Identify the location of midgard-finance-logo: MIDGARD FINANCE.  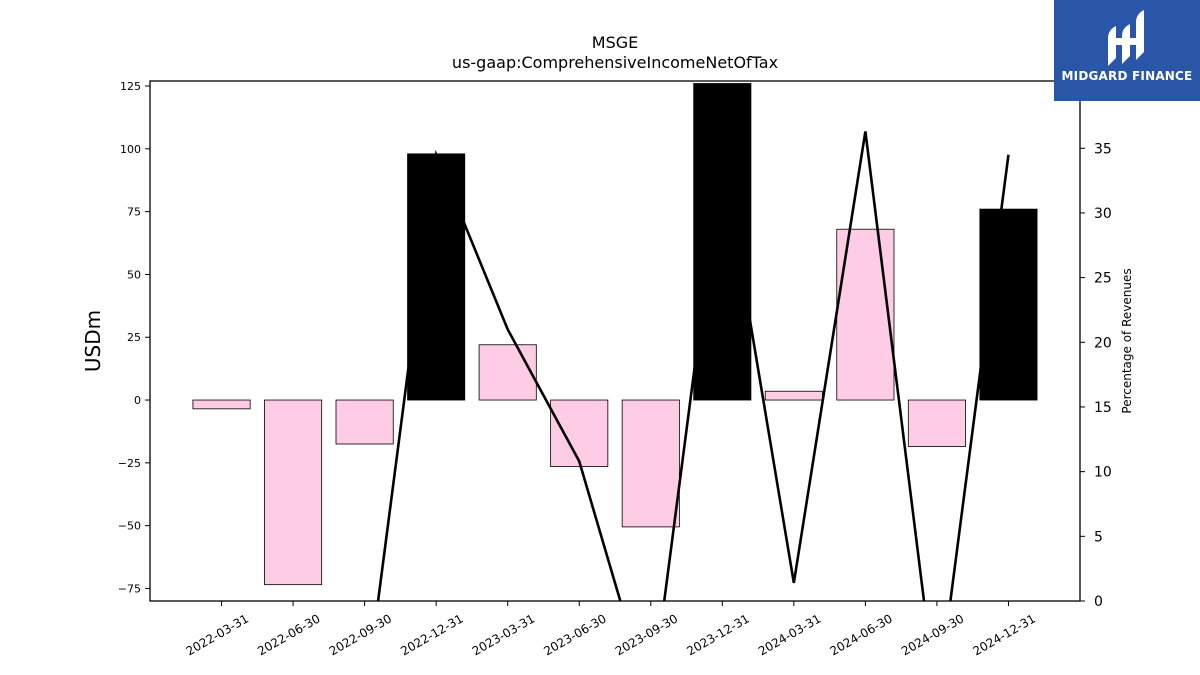
(1127, 50).